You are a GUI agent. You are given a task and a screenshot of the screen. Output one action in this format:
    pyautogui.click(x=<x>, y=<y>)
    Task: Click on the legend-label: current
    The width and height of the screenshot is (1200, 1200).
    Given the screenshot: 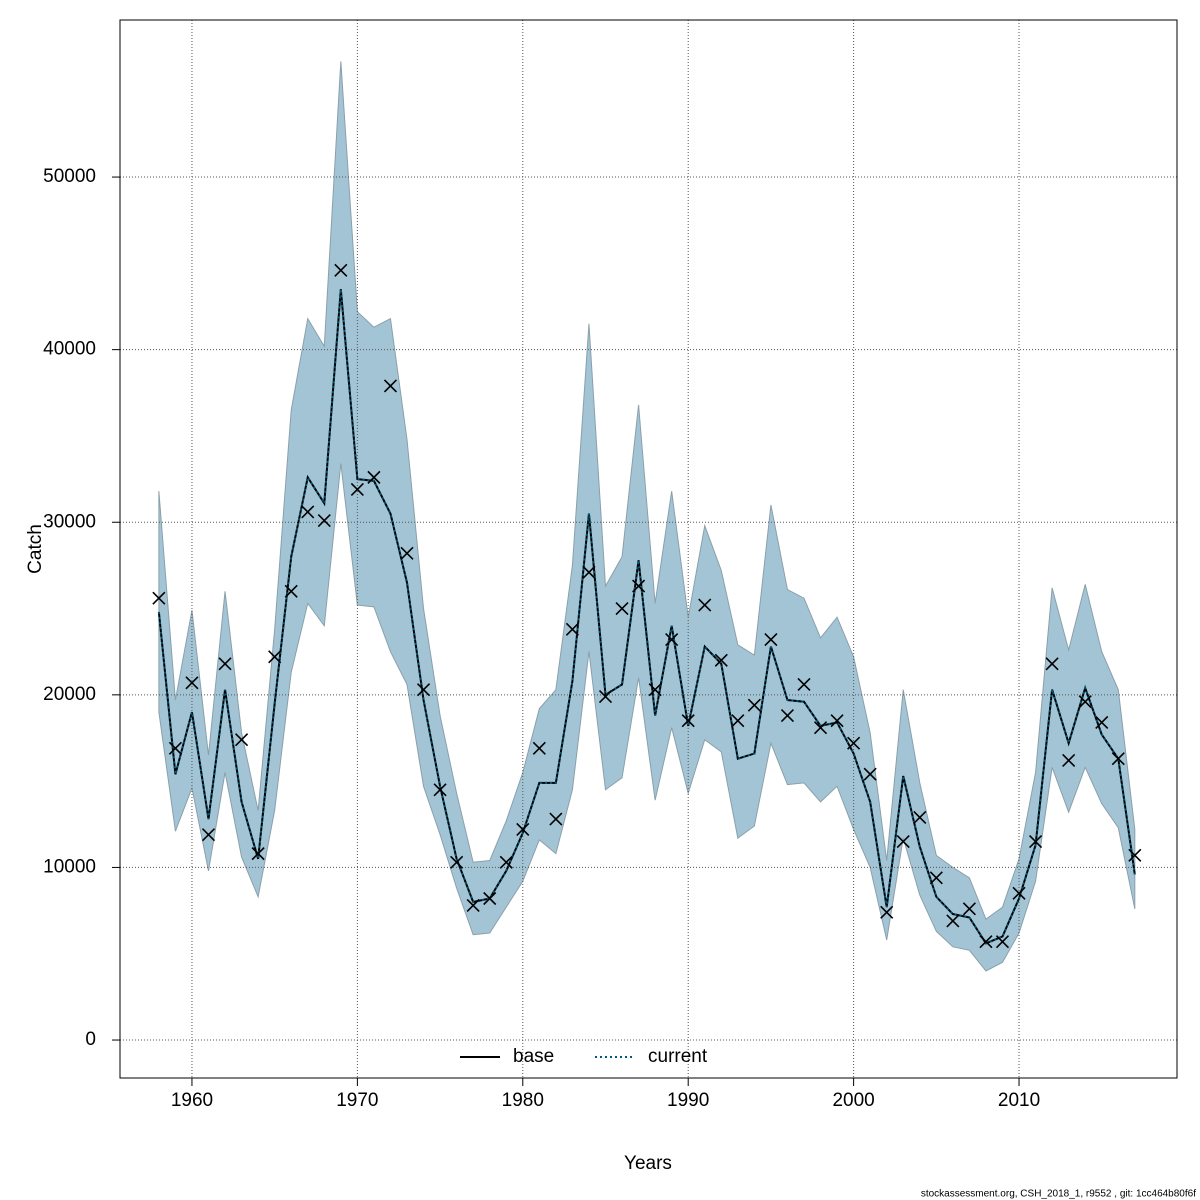 What is the action you would take?
    pyautogui.click(x=678, y=1056)
    